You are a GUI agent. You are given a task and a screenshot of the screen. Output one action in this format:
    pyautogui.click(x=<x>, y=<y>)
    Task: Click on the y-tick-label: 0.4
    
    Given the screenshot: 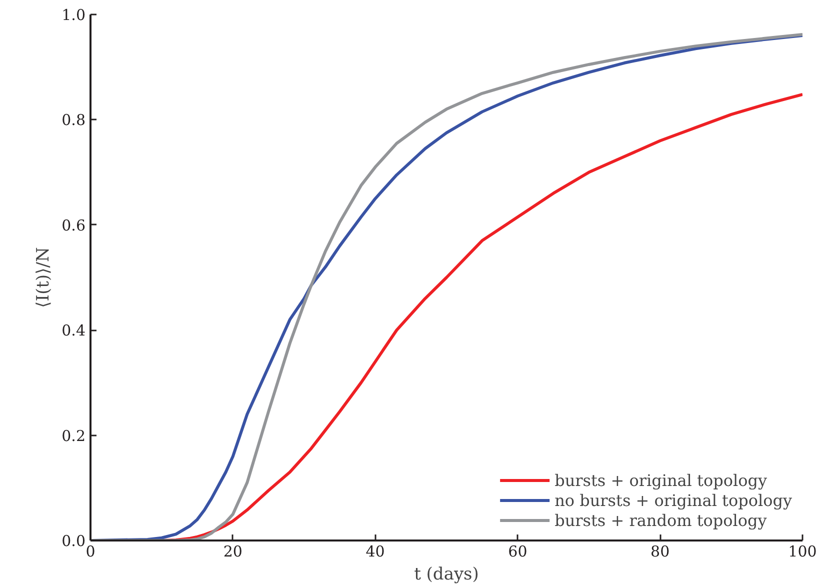 What is the action you would take?
    pyautogui.click(x=74, y=331)
    